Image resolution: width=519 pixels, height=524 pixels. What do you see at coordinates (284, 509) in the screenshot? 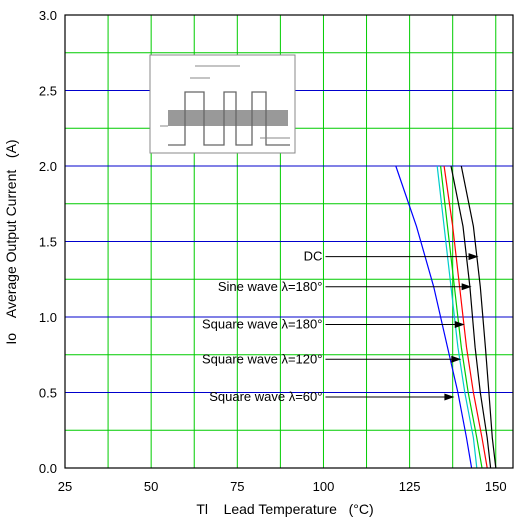
I see `x-axis-title: Tl Lead Temperature (°C)` at bounding box center [284, 509].